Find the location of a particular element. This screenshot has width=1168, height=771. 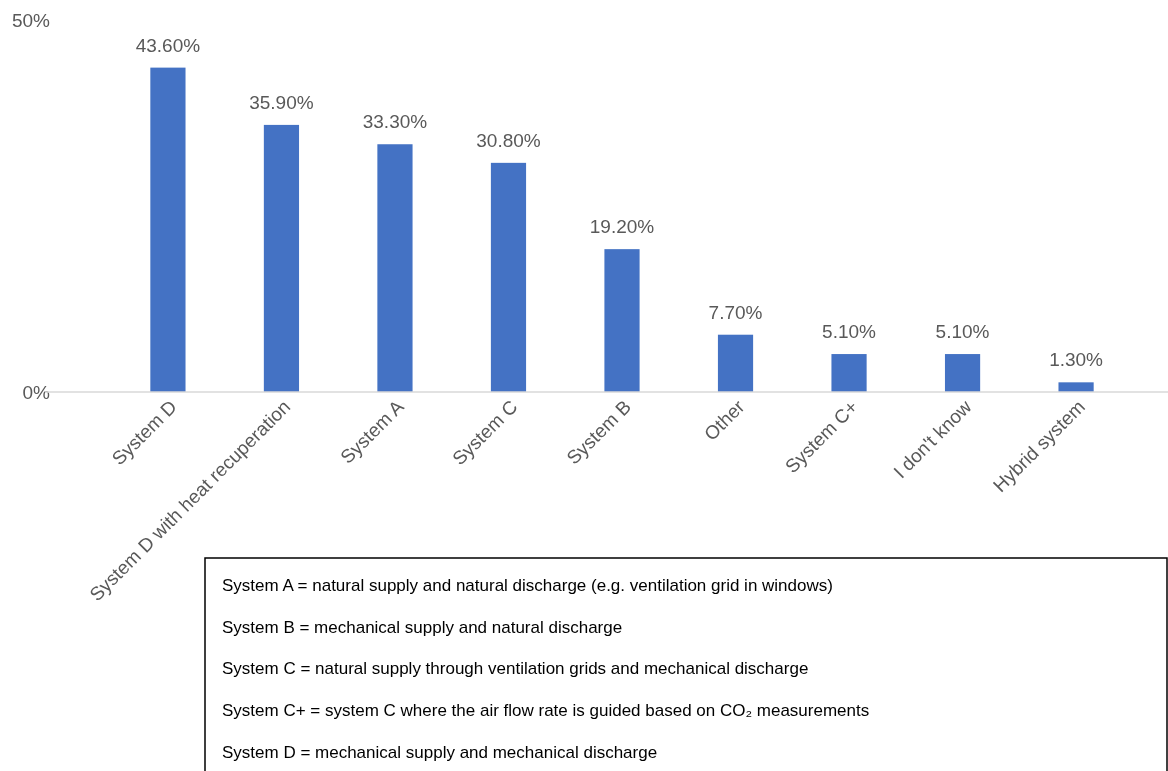

data-label: 7.70% is located at coordinates (735, 312).